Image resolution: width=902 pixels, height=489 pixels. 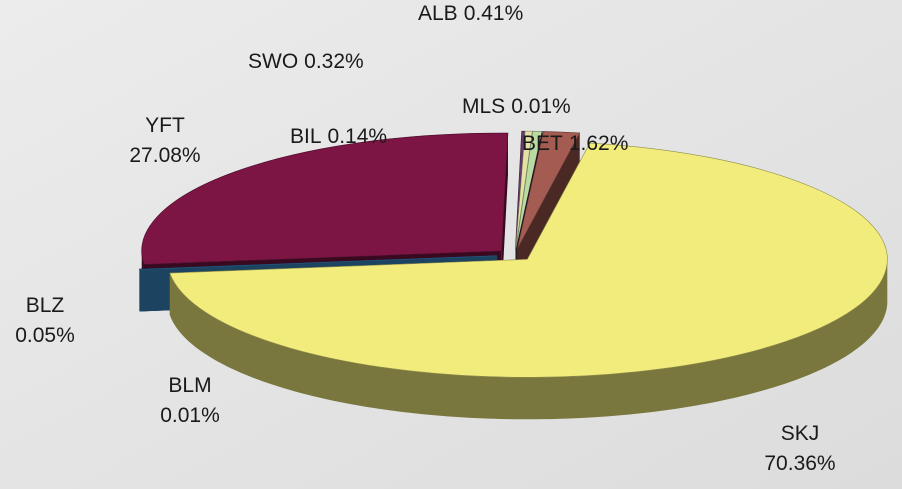 What do you see at coordinates (599, 143) in the screenshot?
I see `value-label: 1.62%` at bounding box center [599, 143].